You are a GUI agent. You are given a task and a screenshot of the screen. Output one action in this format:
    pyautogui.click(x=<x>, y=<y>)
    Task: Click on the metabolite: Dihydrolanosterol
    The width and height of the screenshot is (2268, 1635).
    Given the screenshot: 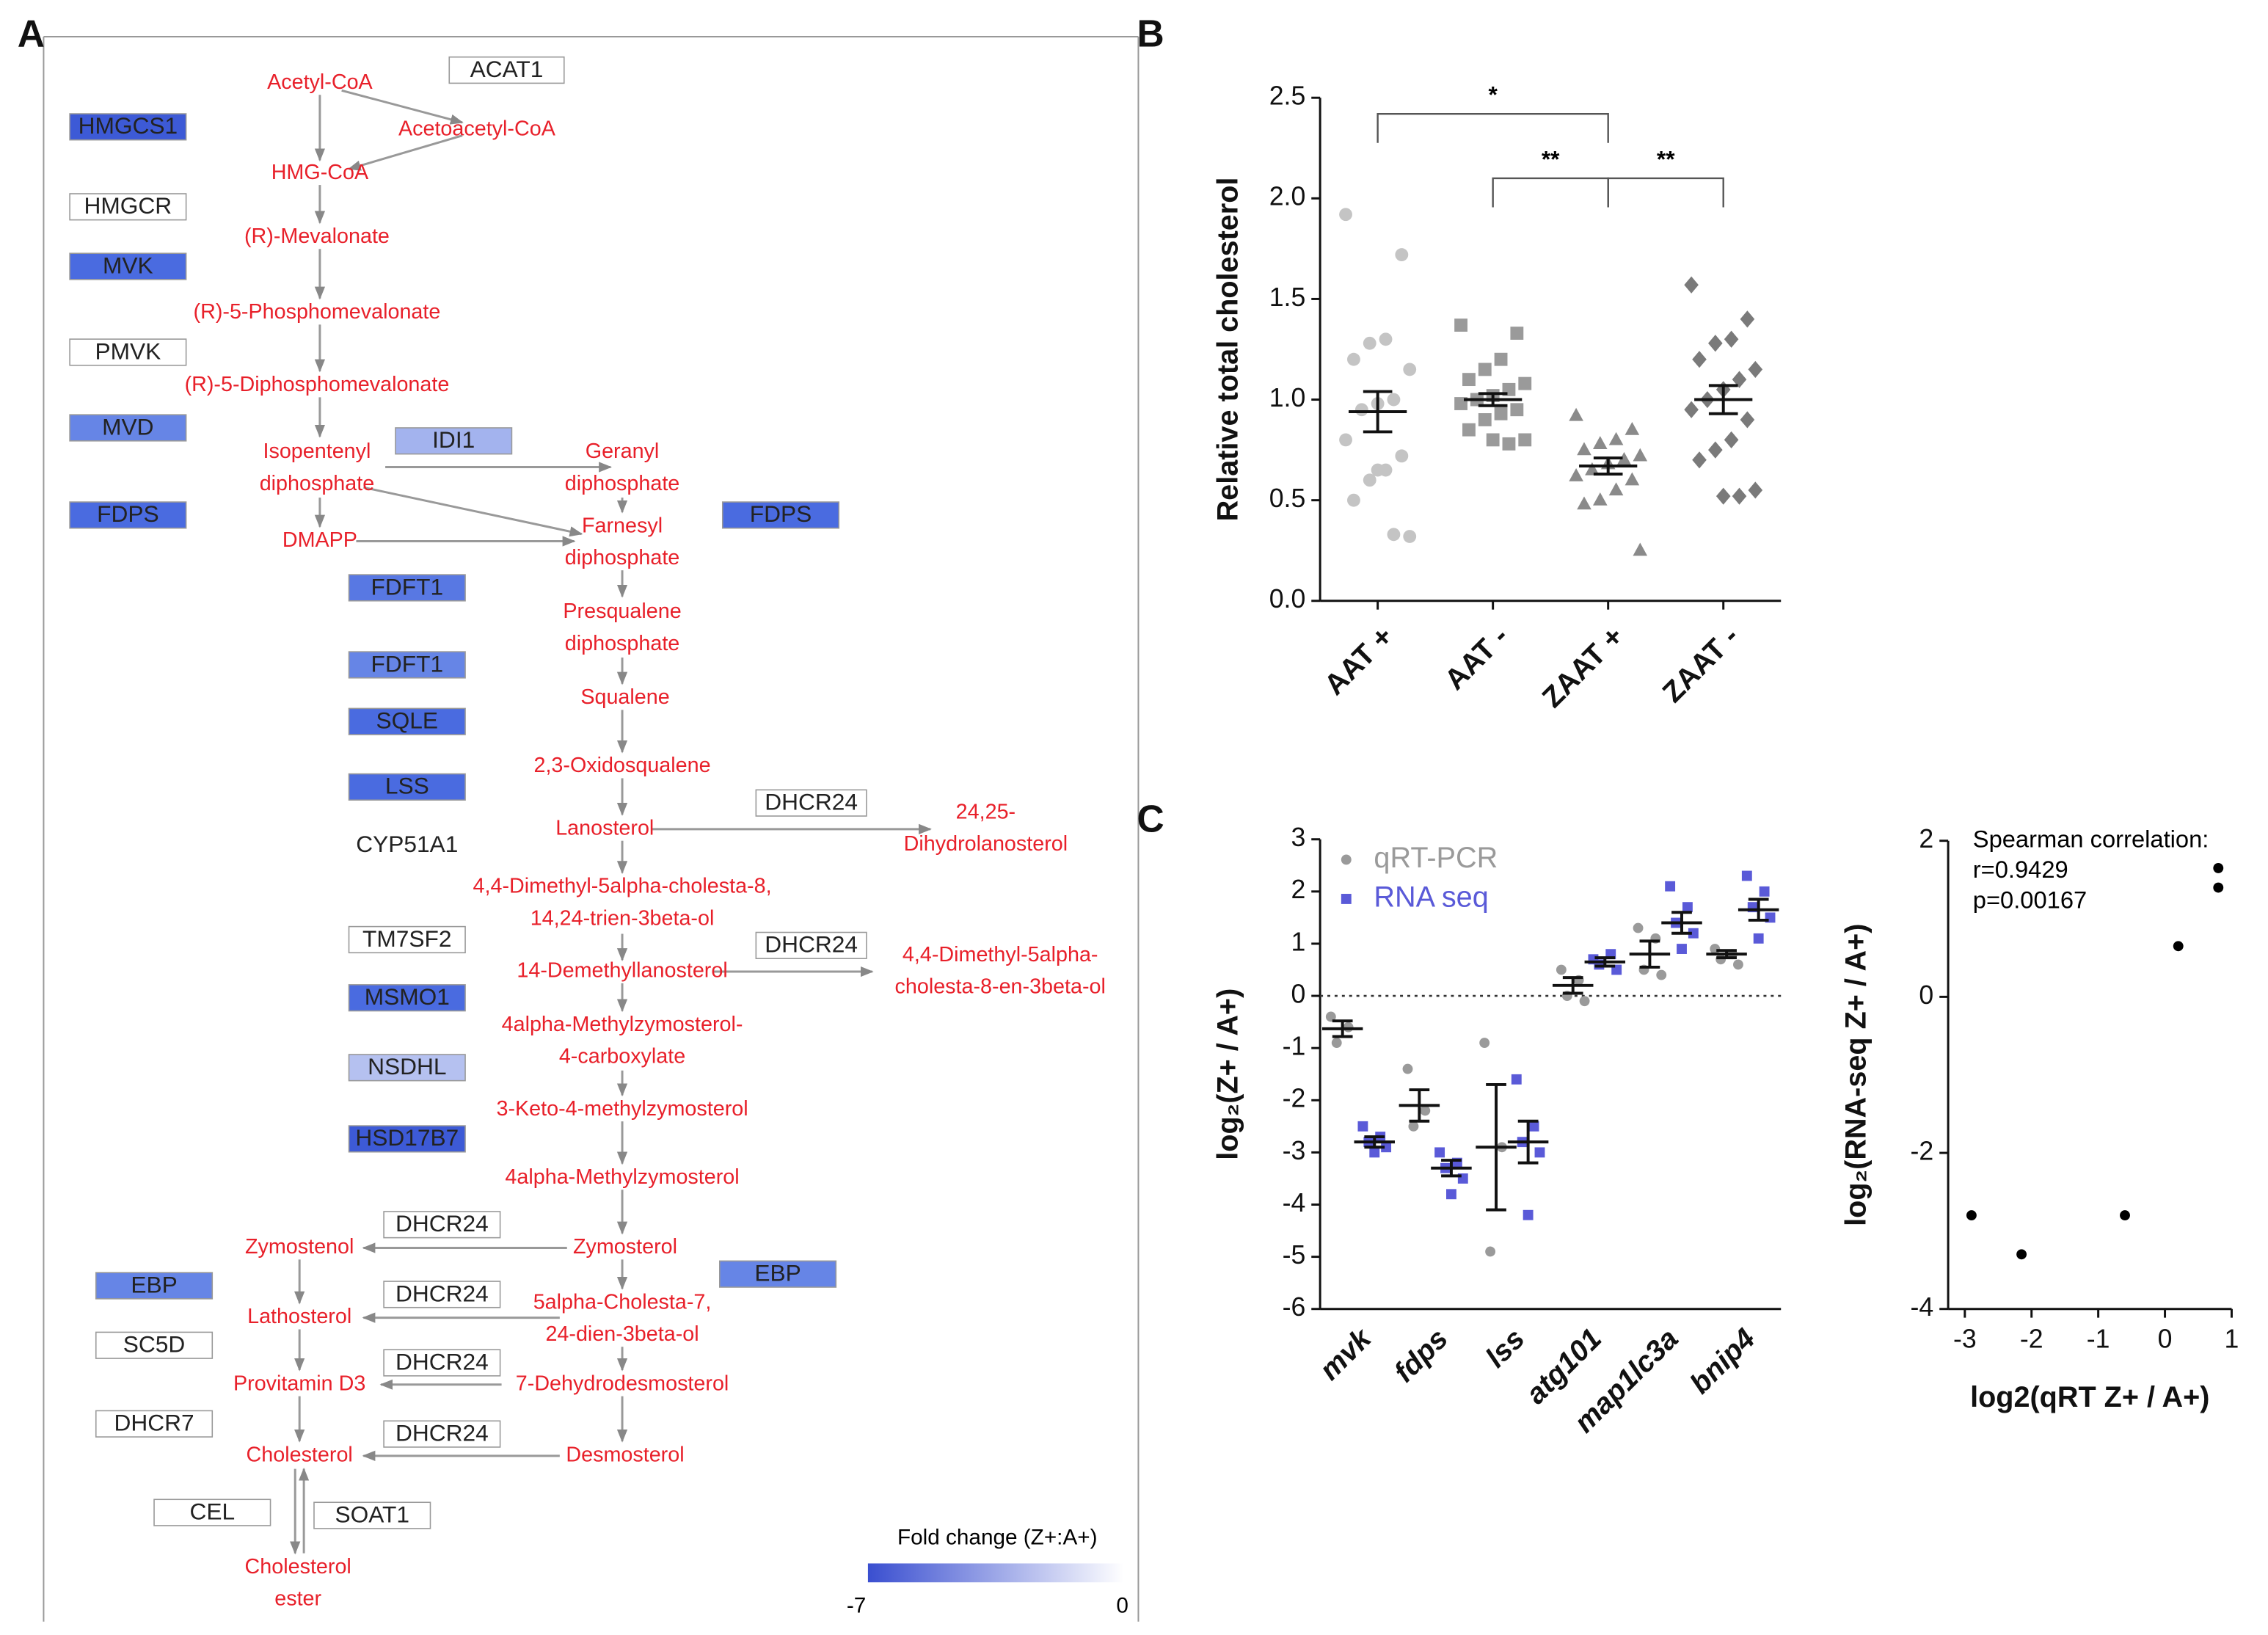 What is the action you would take?
    pyautogui.click(x=986, y=844)
    